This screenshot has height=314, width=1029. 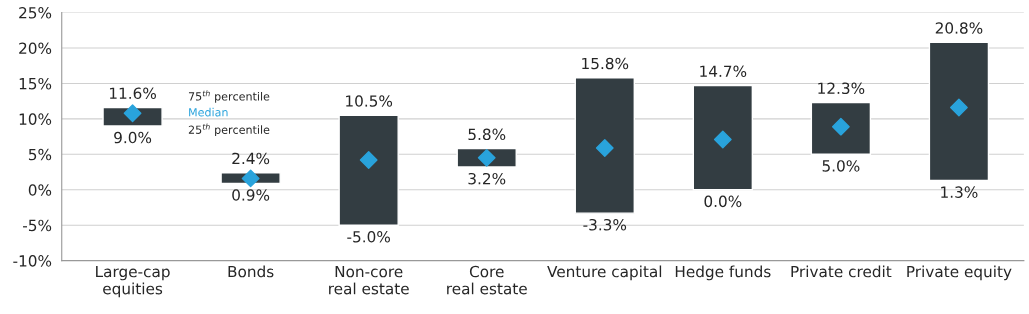 What do you see at coordinates (605, 224) in the screenshot?
I see `annotation: -3.3%` at bounding box center [605, 224].